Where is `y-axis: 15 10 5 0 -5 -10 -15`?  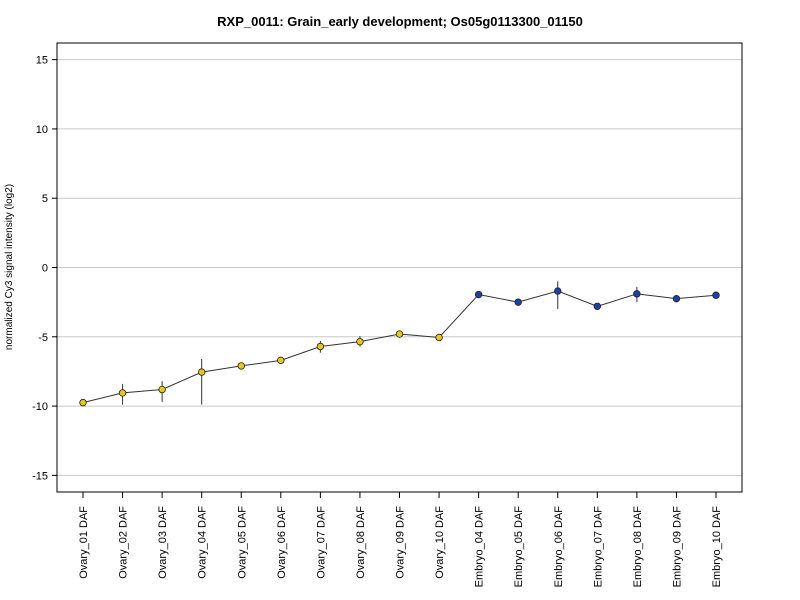
y-axis: 15 10 5 0 -5 -10 -15 is located at coordinates (44, 268).